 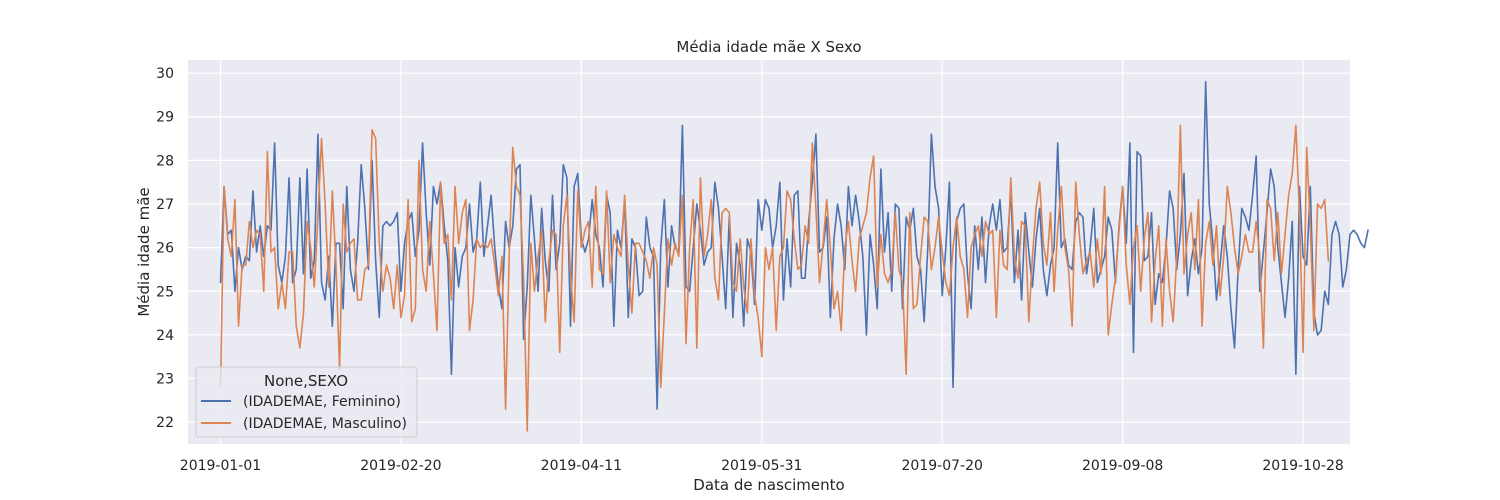 I want to click on y-tick-label: 25, so click(x=165, y=292).